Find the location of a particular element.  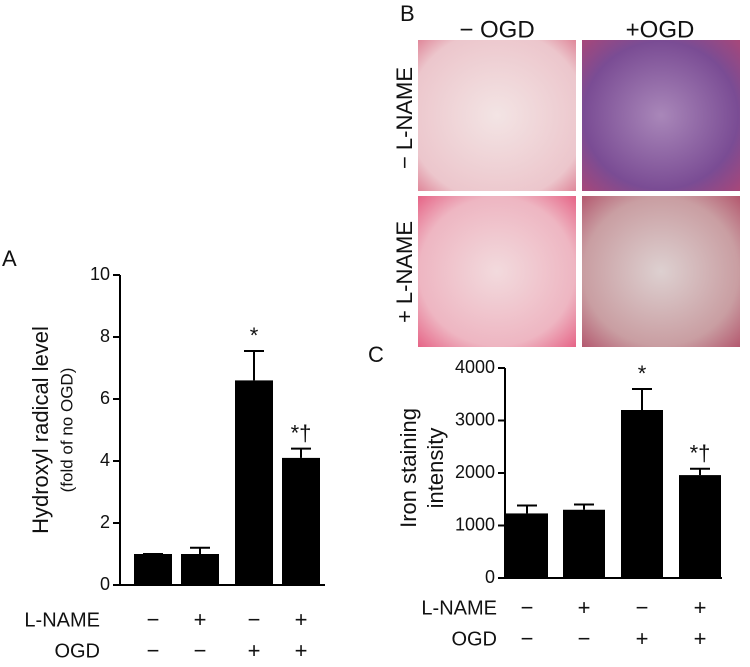

y-tick-label: 8 is located at coordinates (105, 336).